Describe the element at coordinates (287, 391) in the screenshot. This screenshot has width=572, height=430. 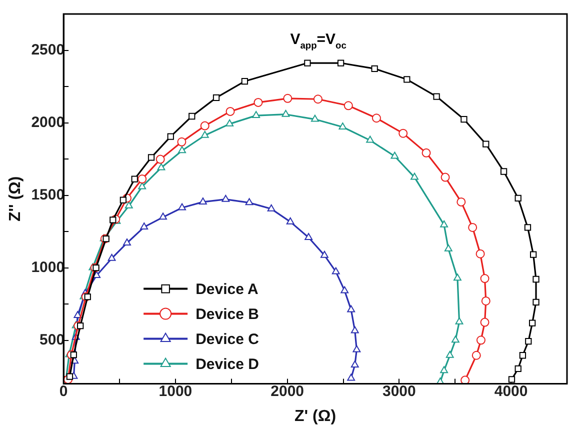
I see `x-tick-label: 2000` at that location.